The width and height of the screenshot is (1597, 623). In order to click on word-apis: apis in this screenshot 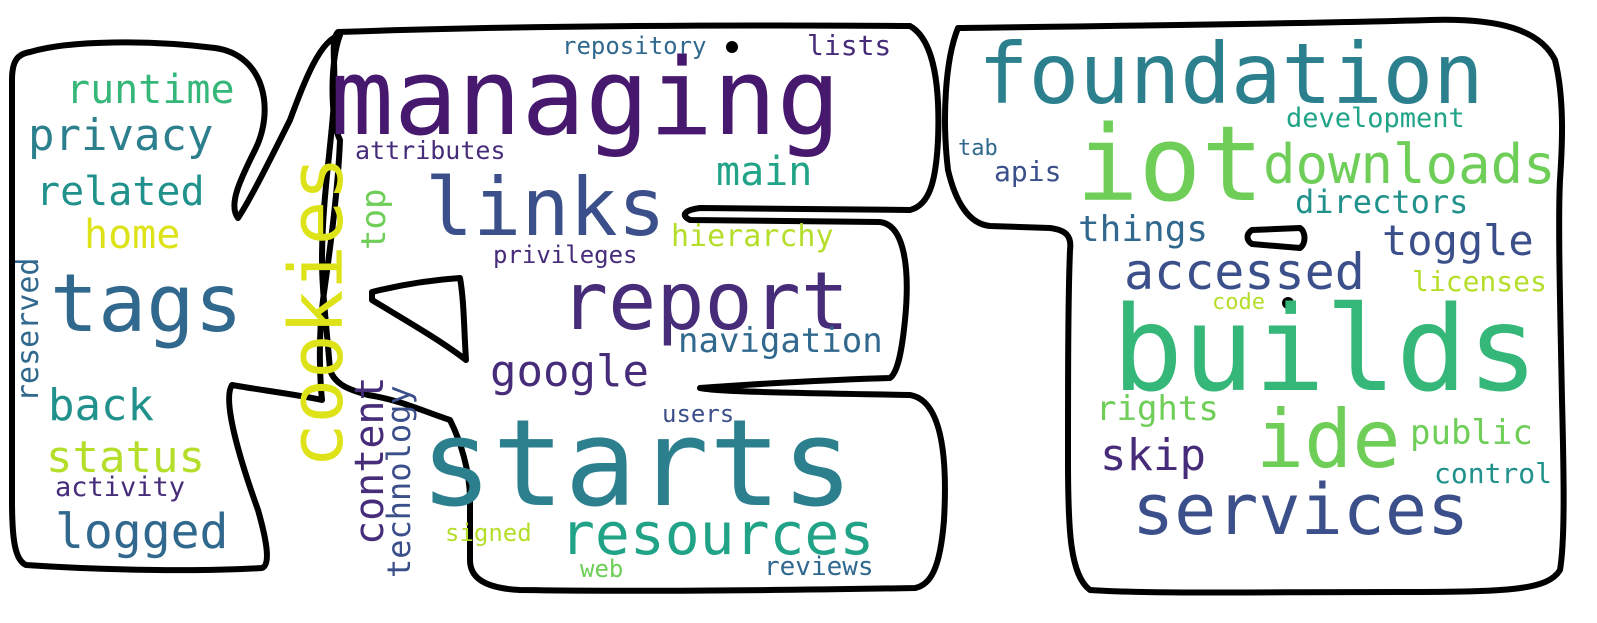, I will do `click(1028, 171)`.